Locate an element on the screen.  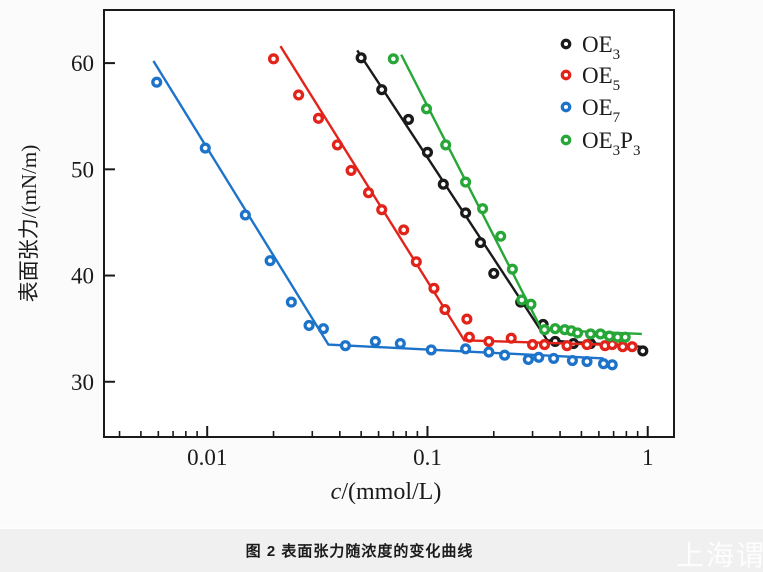
y-tick-label: 30 is located at coordinates (82, 382).